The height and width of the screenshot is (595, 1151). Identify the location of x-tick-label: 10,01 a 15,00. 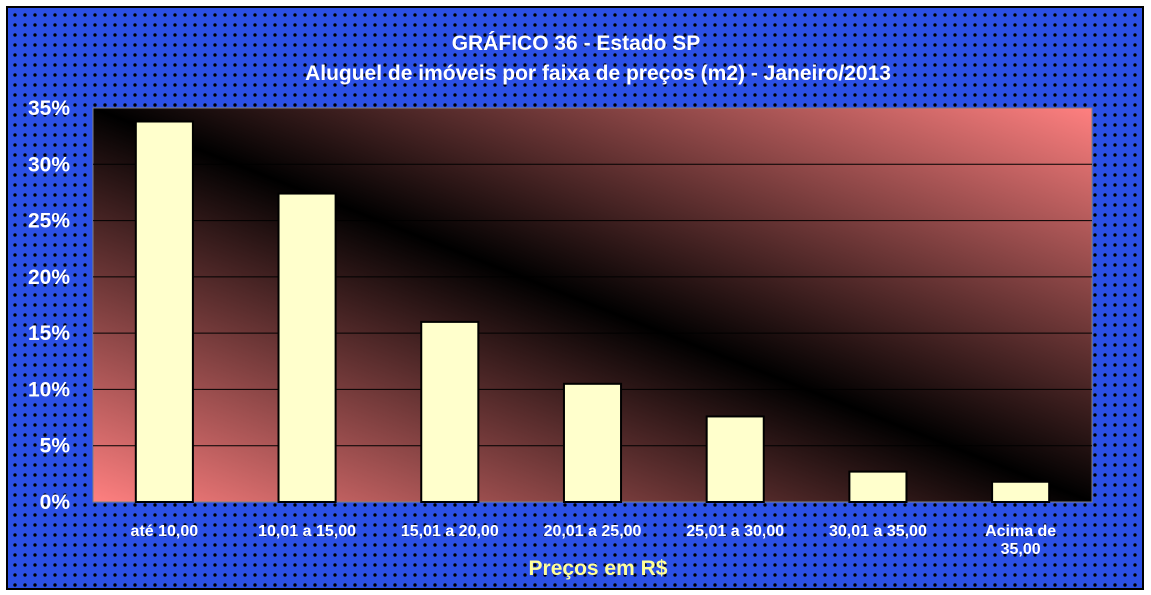
(307, 531).